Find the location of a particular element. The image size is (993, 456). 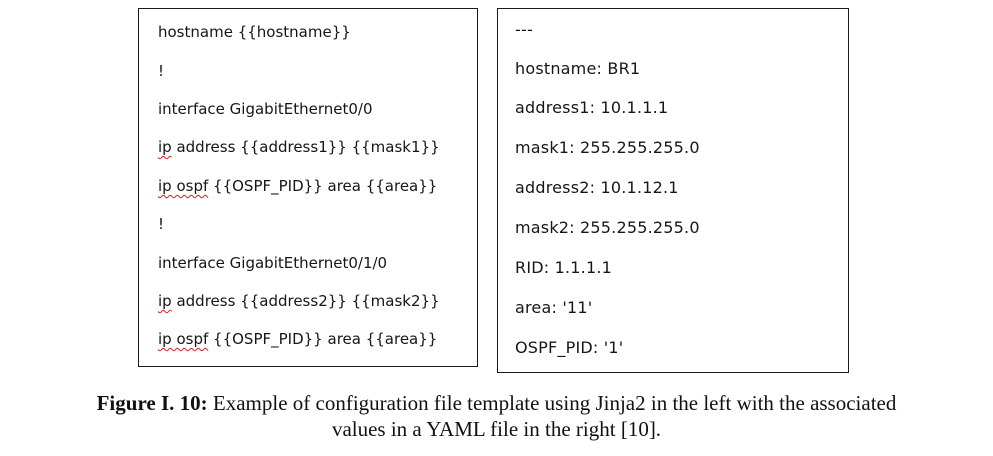

template-line: ip address {{address2}} {{mask2}} is located at coordinates (299, 301).